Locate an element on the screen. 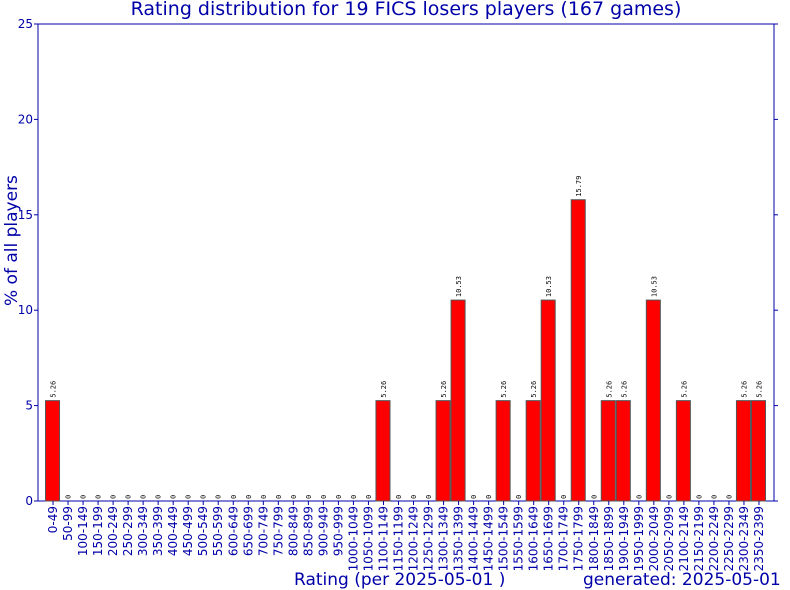 Image resolution: width=790 pixels, height=590 pixels. x-tick-label: 600-649 is located at coordinates (233, 531).